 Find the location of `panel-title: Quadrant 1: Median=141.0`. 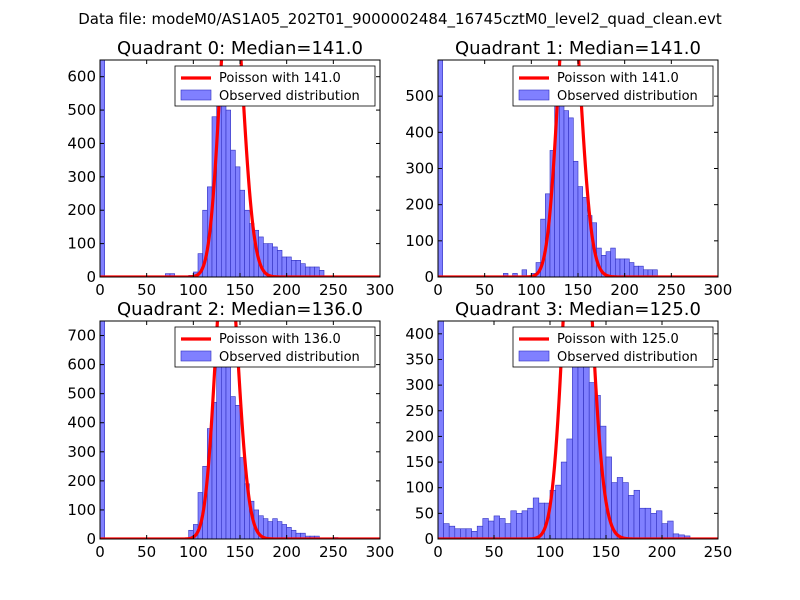

panel-title: Quadrant 1: Median=141.0 is located at coordinates (578, 48).